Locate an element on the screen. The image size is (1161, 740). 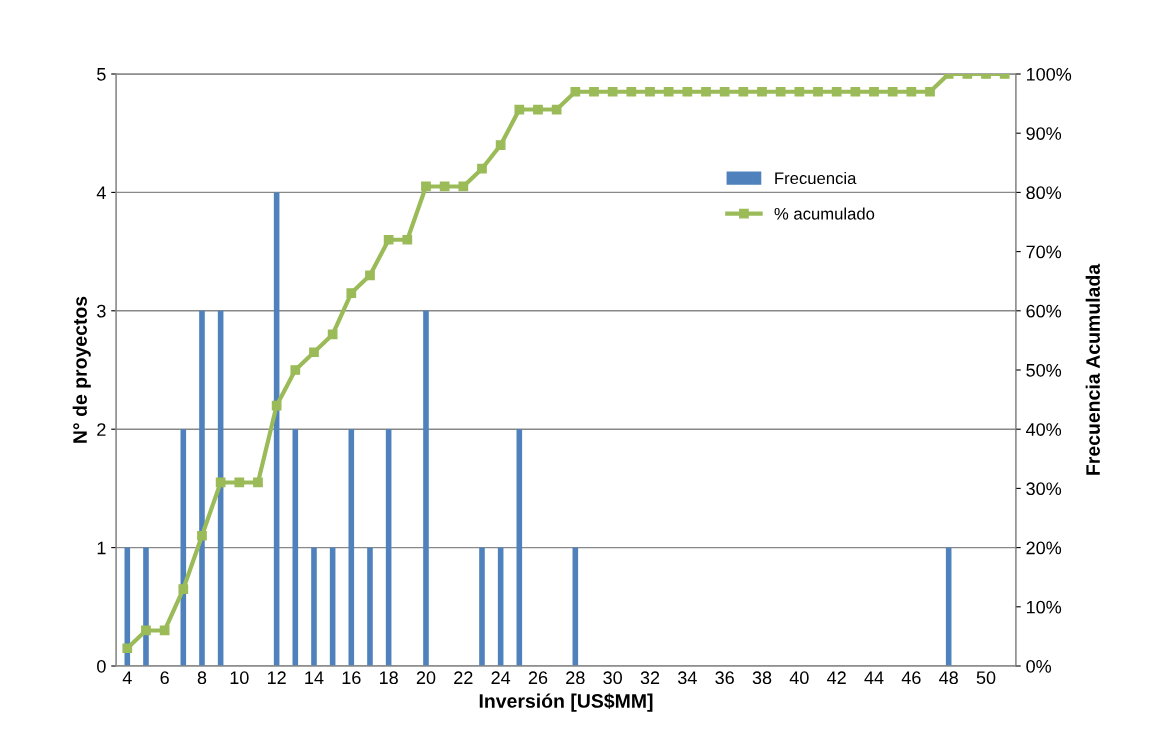
y2-tick-label: 30% is located at coordinates (1044, 489).